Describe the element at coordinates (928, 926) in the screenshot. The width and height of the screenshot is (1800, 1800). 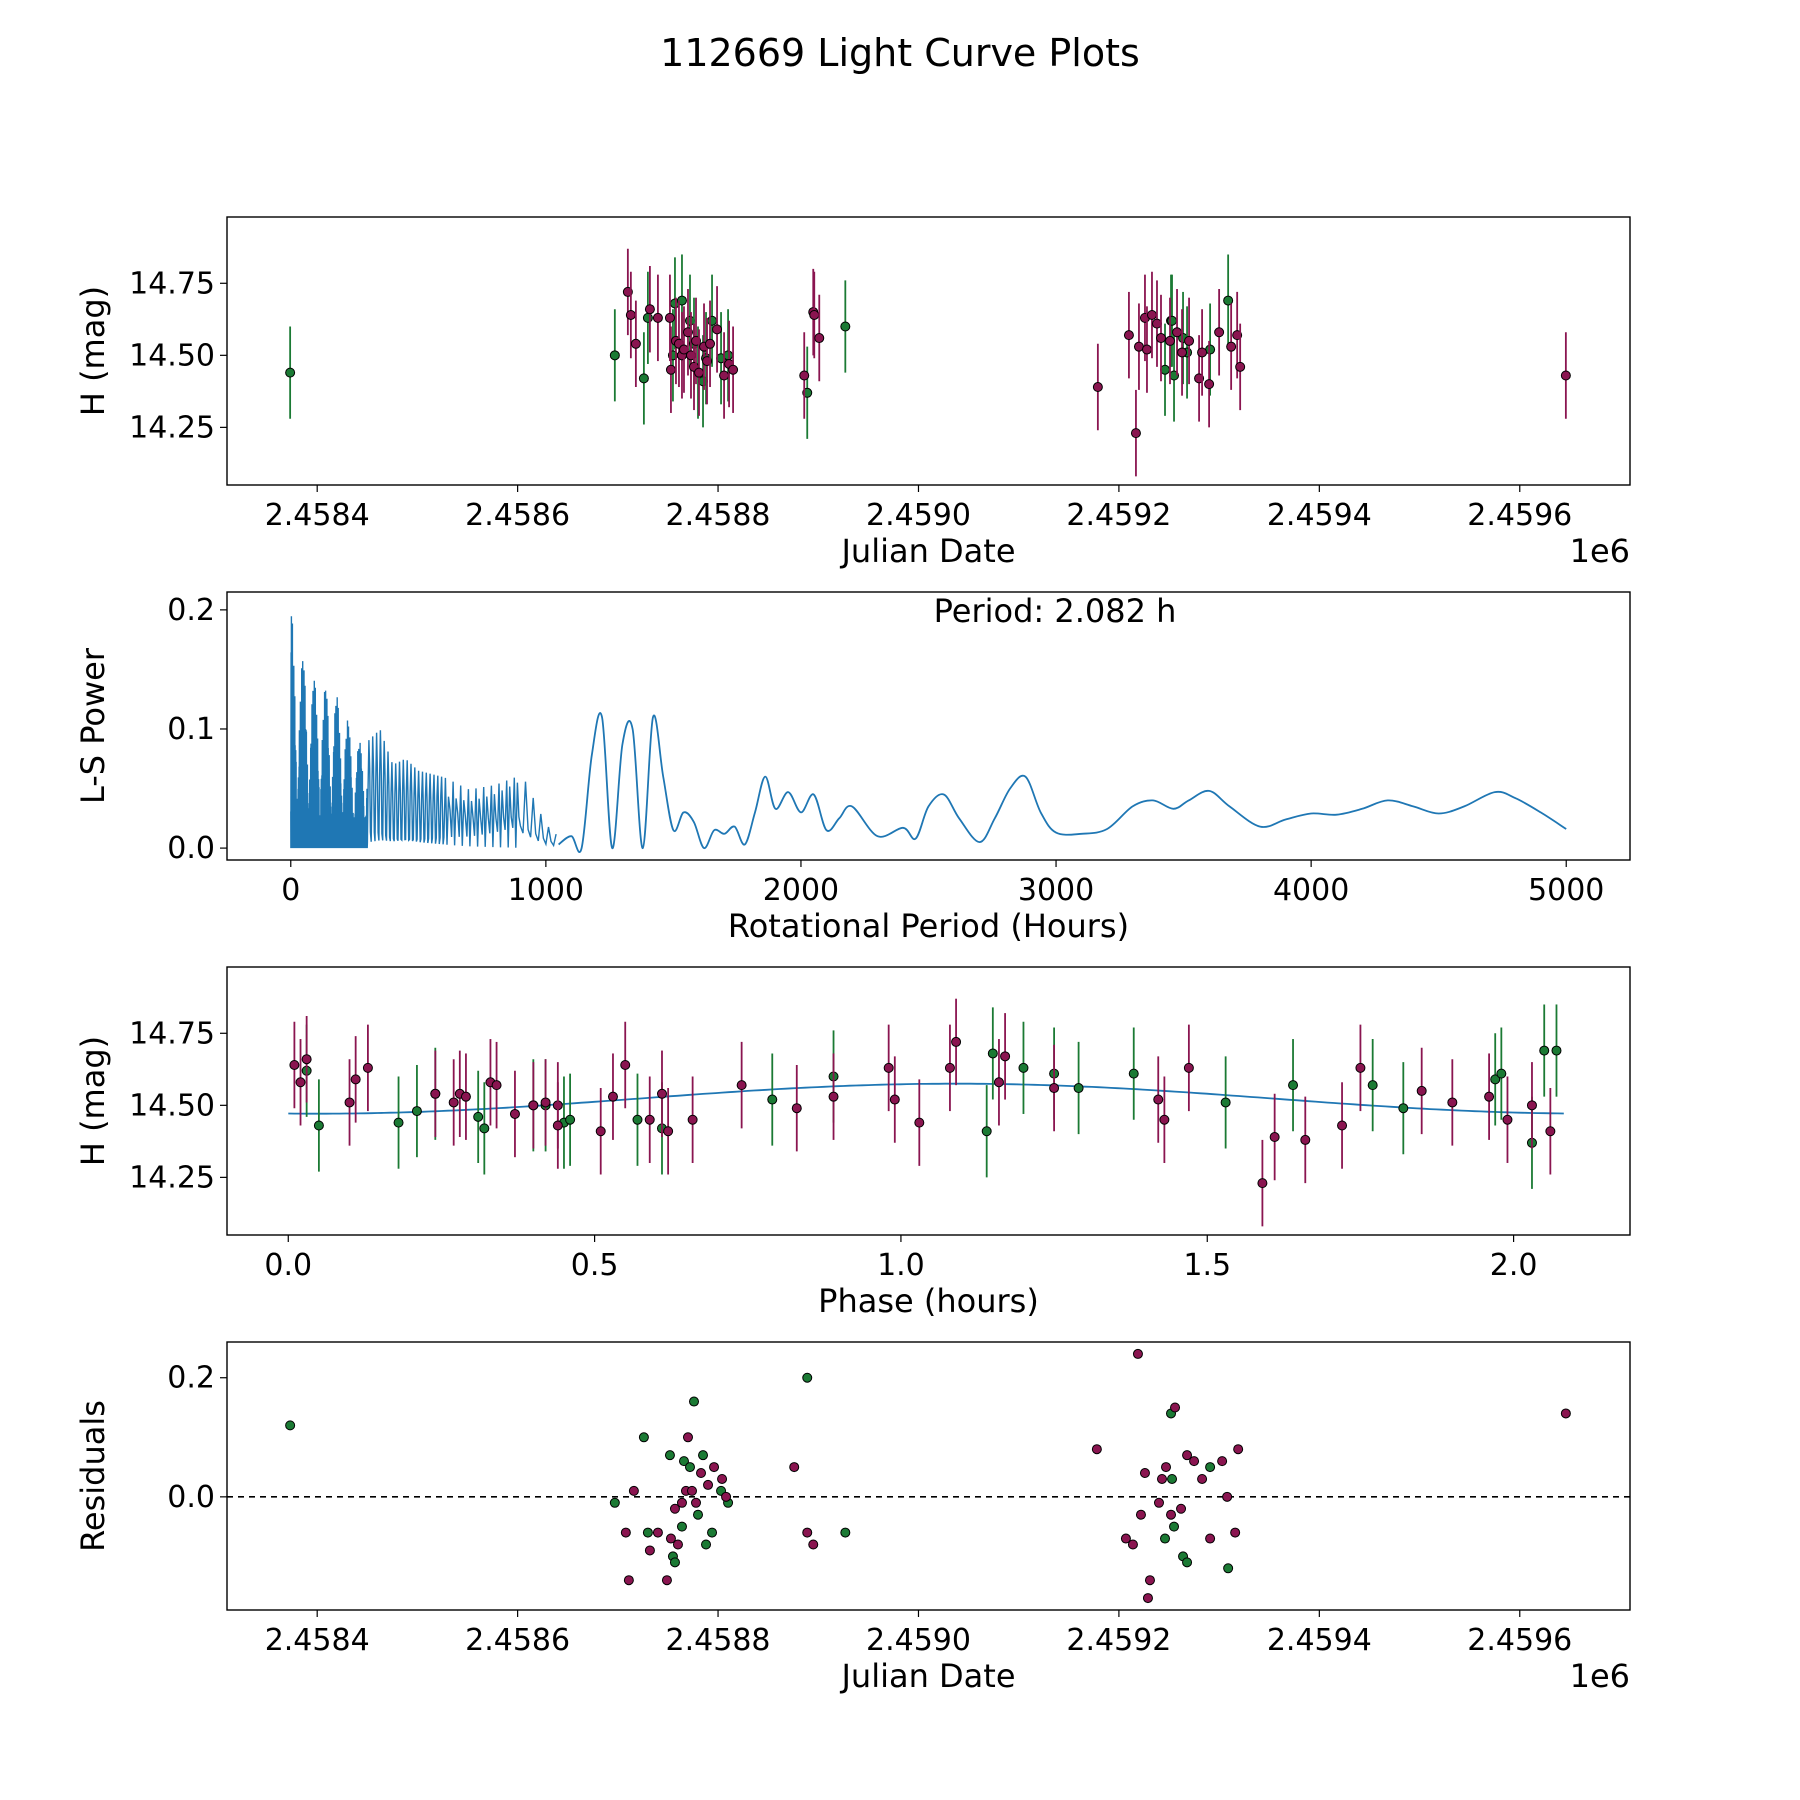
I see `x-axis-label: Rotational Period (Hours)` at that location.